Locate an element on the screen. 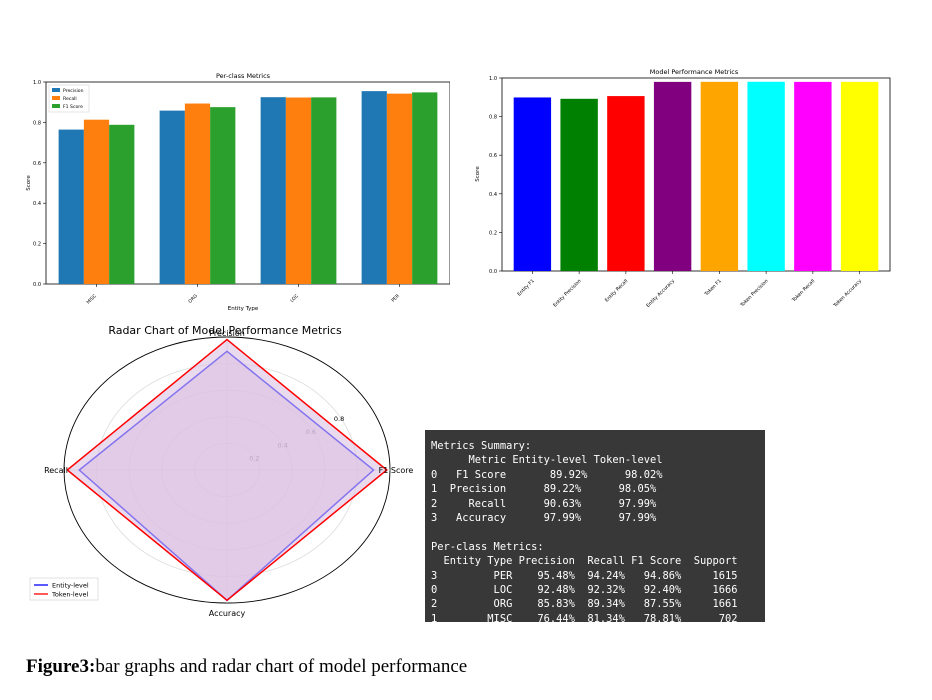  radar-chart-title: Radar Chart of Model Performance Metrics is located at coordinates (225, 330).